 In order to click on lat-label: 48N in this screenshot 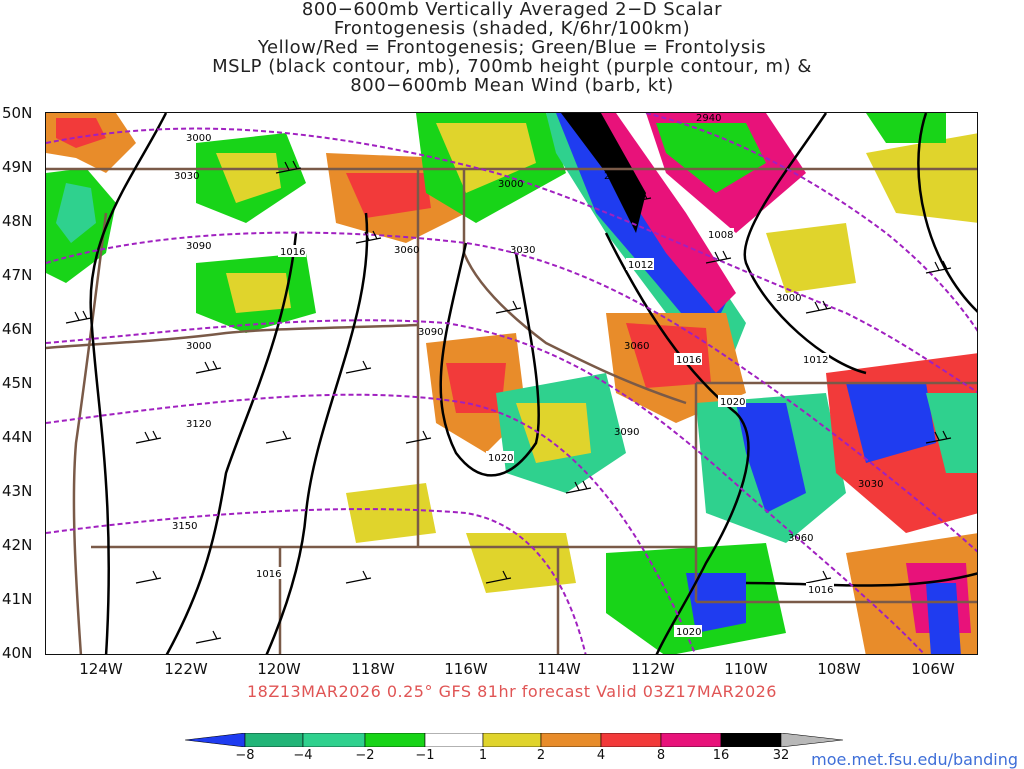, I will do `click(17, 221)`.